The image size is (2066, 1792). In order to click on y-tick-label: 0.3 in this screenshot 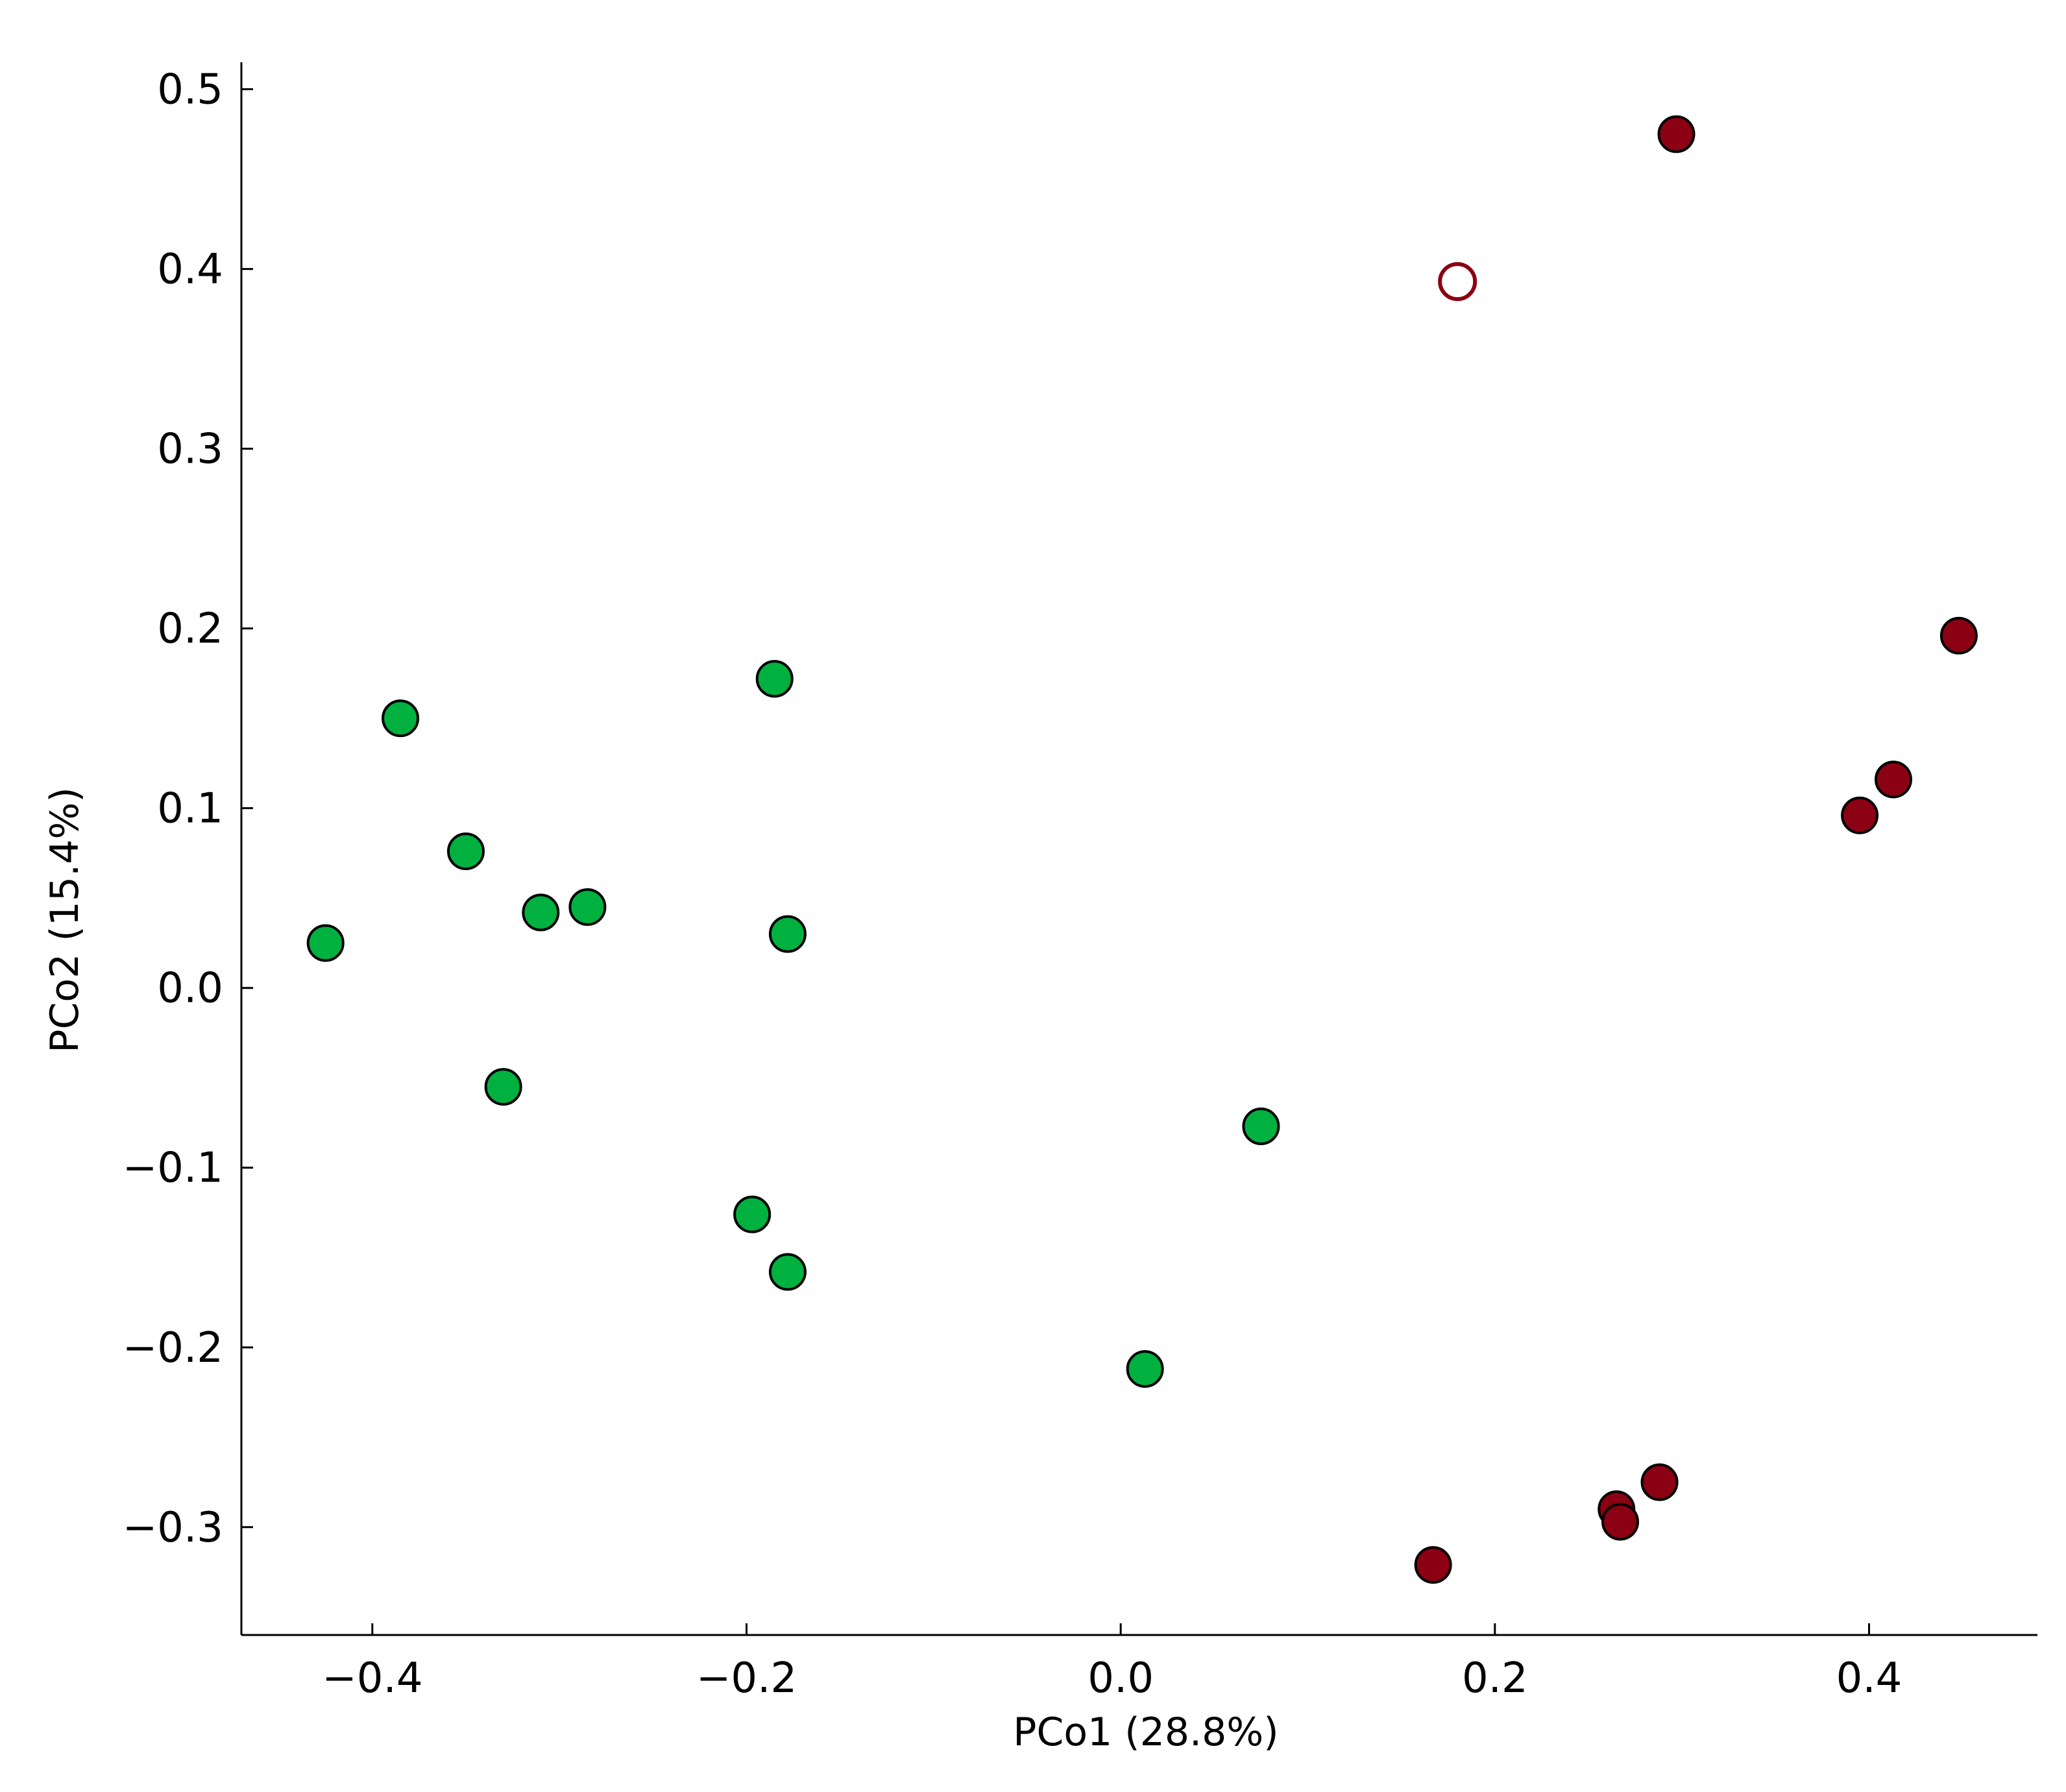, I will do `click(190, 450)`.